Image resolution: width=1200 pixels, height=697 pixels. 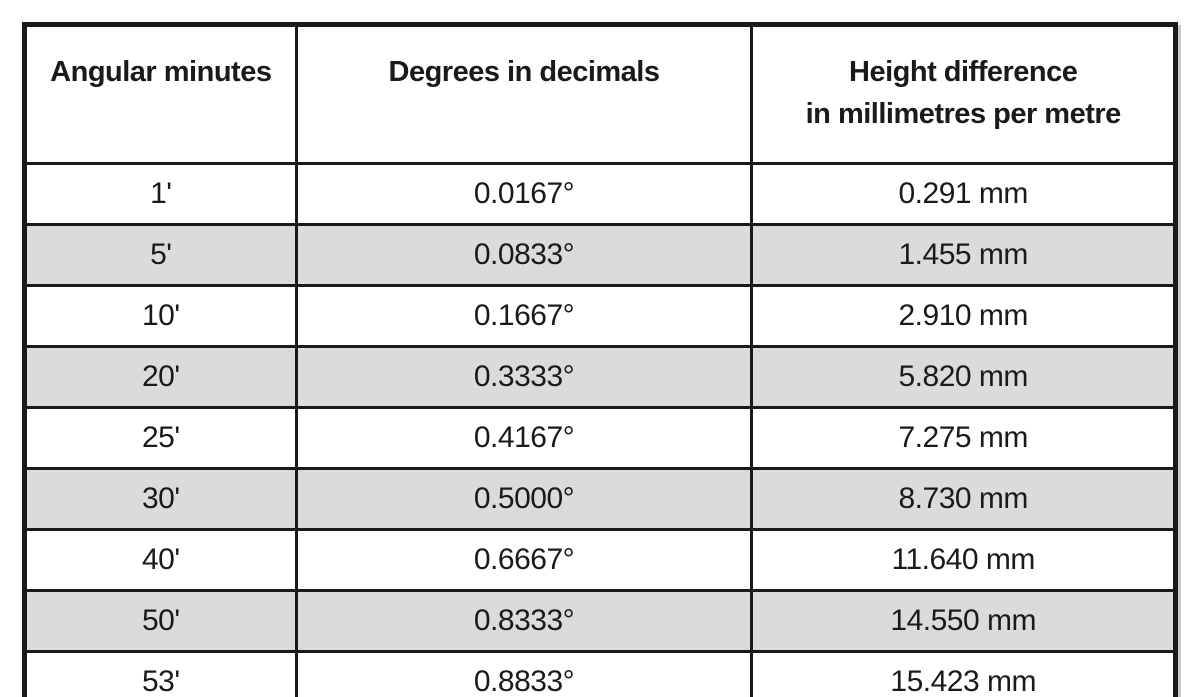 I want to click on cell-degrees: 0.5000°, so click(x=524, y=499).